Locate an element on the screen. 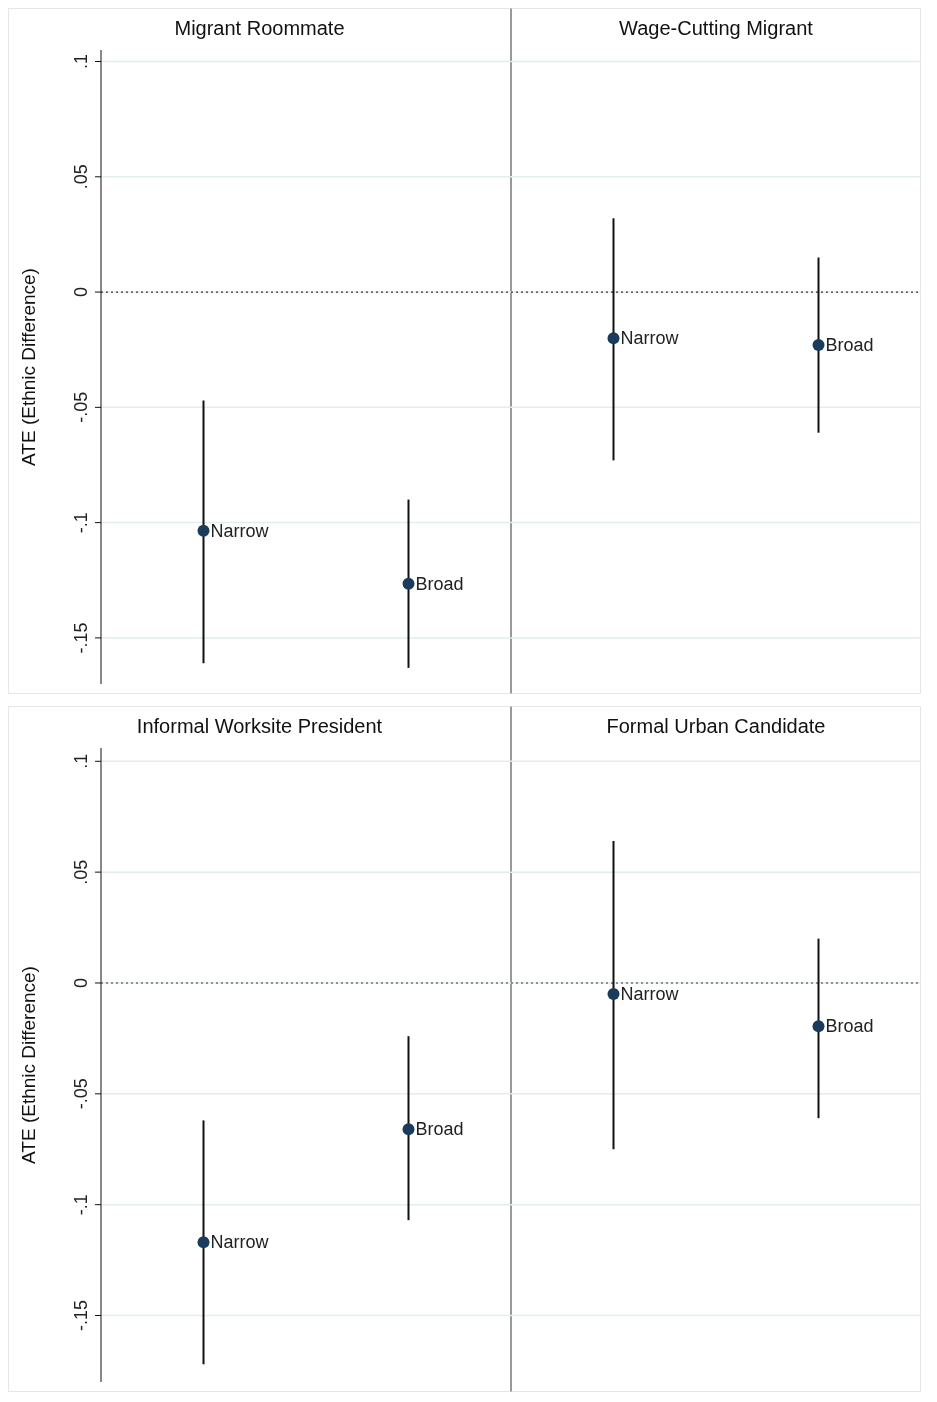 The image size is (937, 1402). text: Informal Worksite President is located at coordinates (259, 726).